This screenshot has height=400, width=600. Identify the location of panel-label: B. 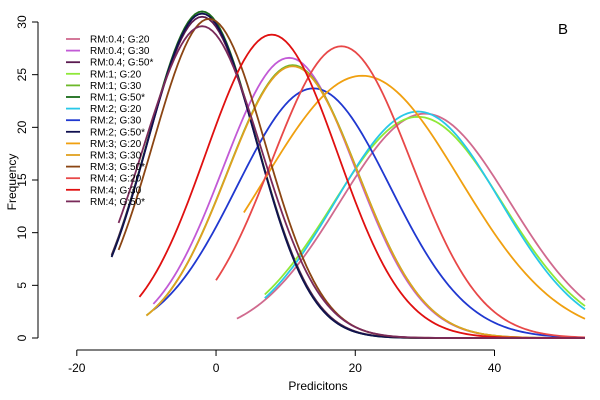
(563, 29).